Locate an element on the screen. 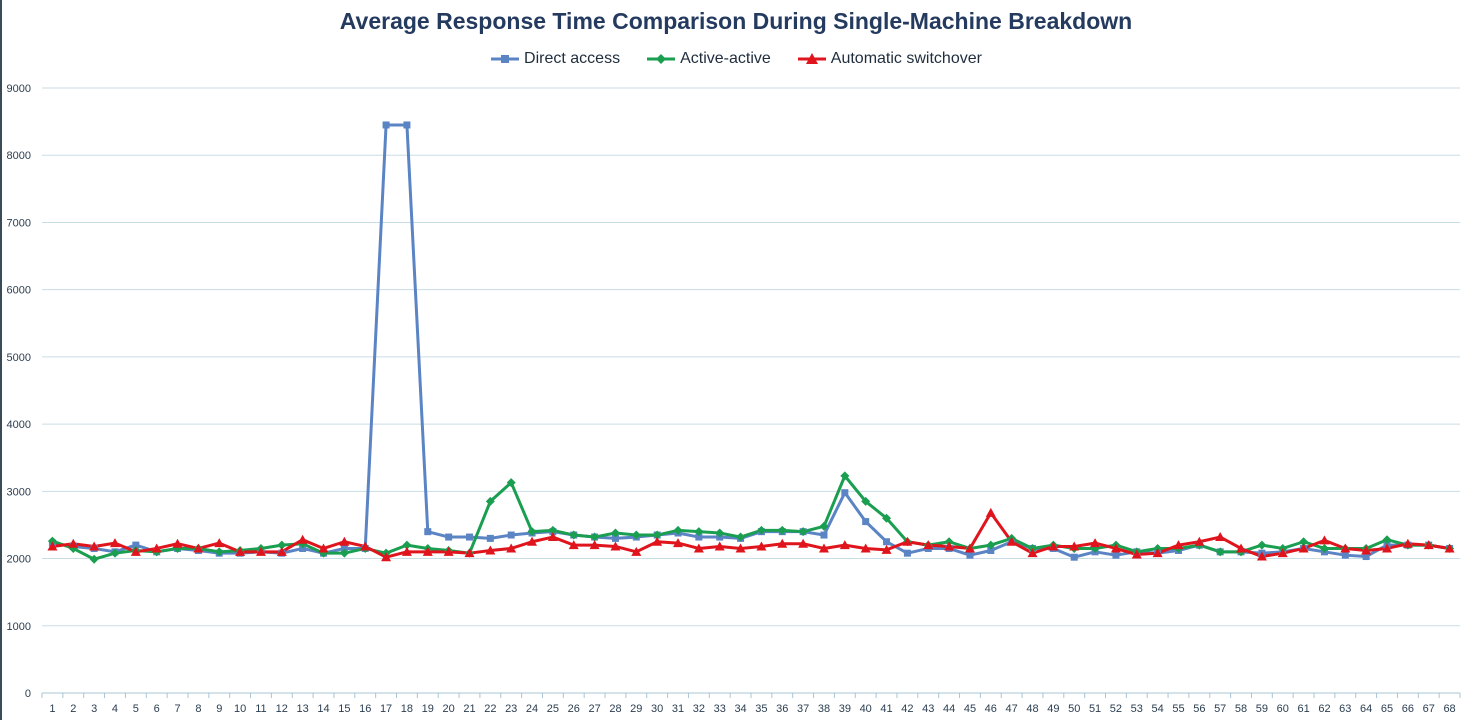 The width and height of the screenshot is (1472, 720). legend-item: Direct access is located at coordinates (555, 59).